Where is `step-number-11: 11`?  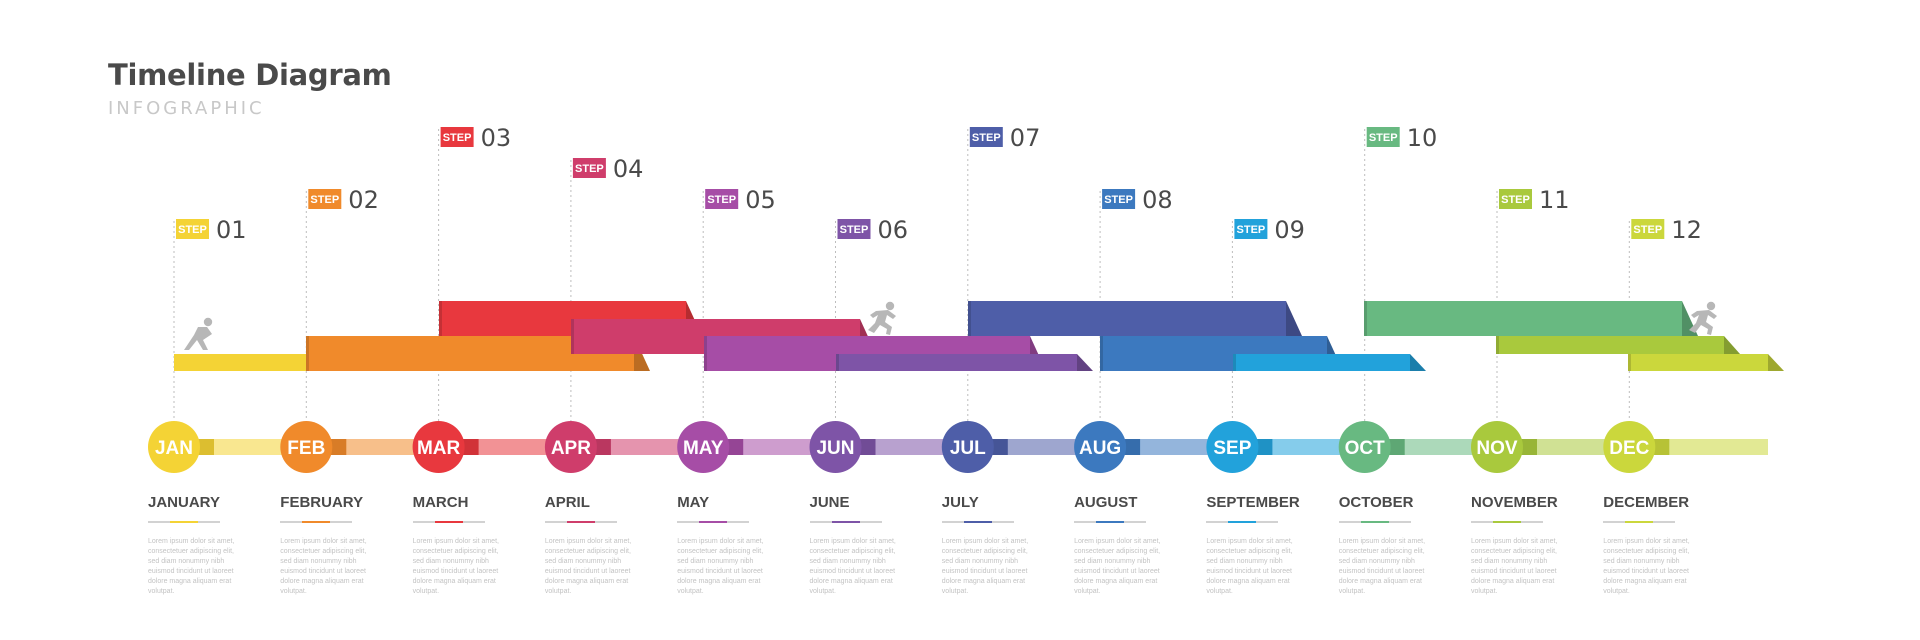
step-number-11: 11 is located at coordinates (1554, 200).